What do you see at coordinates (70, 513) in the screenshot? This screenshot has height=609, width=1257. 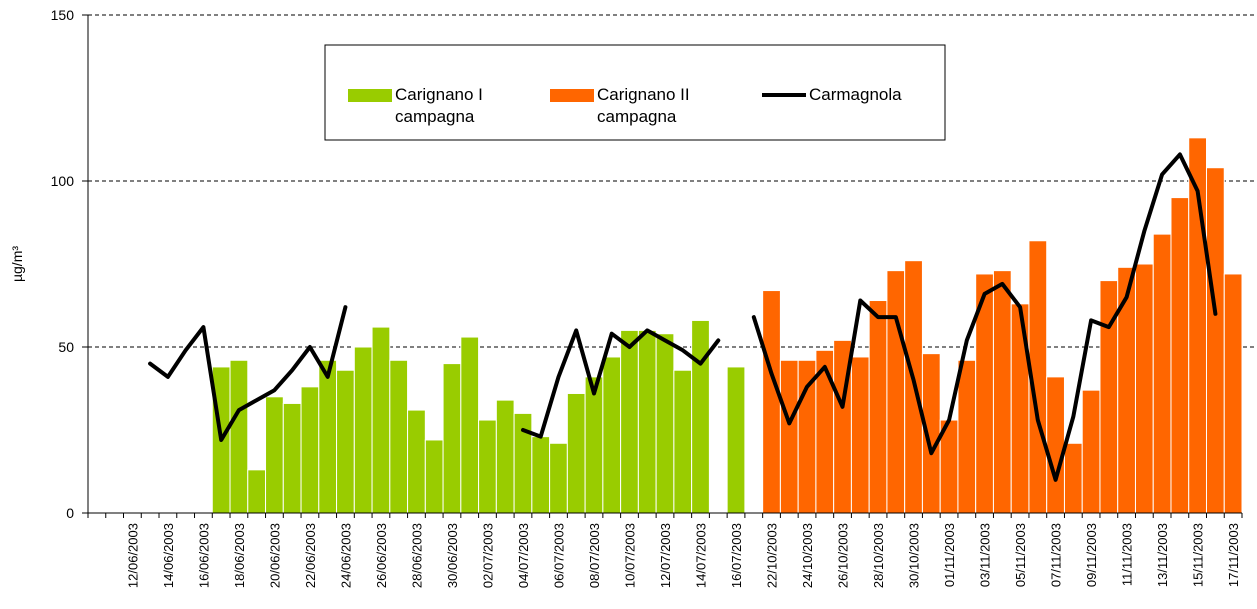 I see `y-tick-label: 0` at bounding box center [70, 513].